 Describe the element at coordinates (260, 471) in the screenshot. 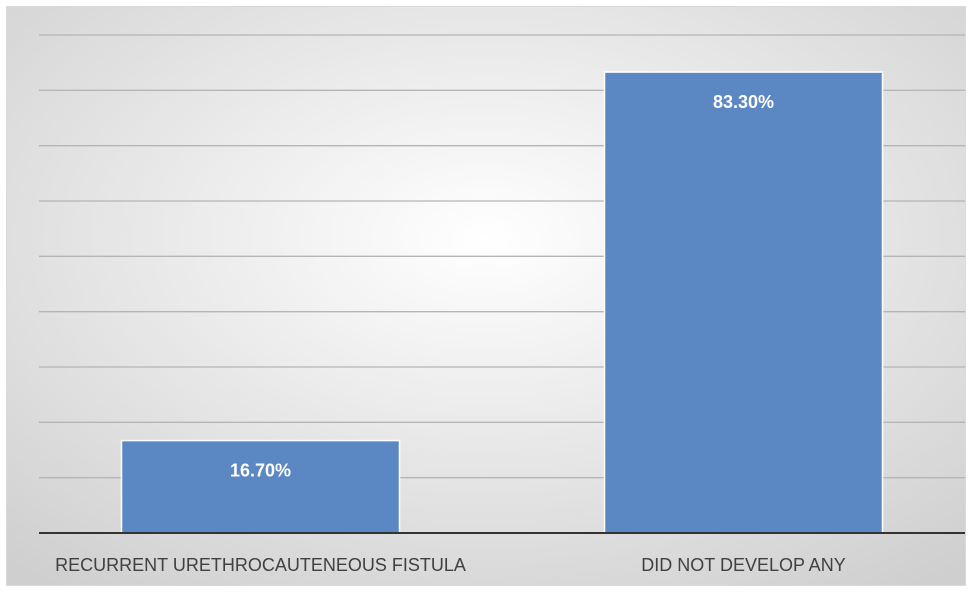

I see `data-label-1: 16.70%` at that location.